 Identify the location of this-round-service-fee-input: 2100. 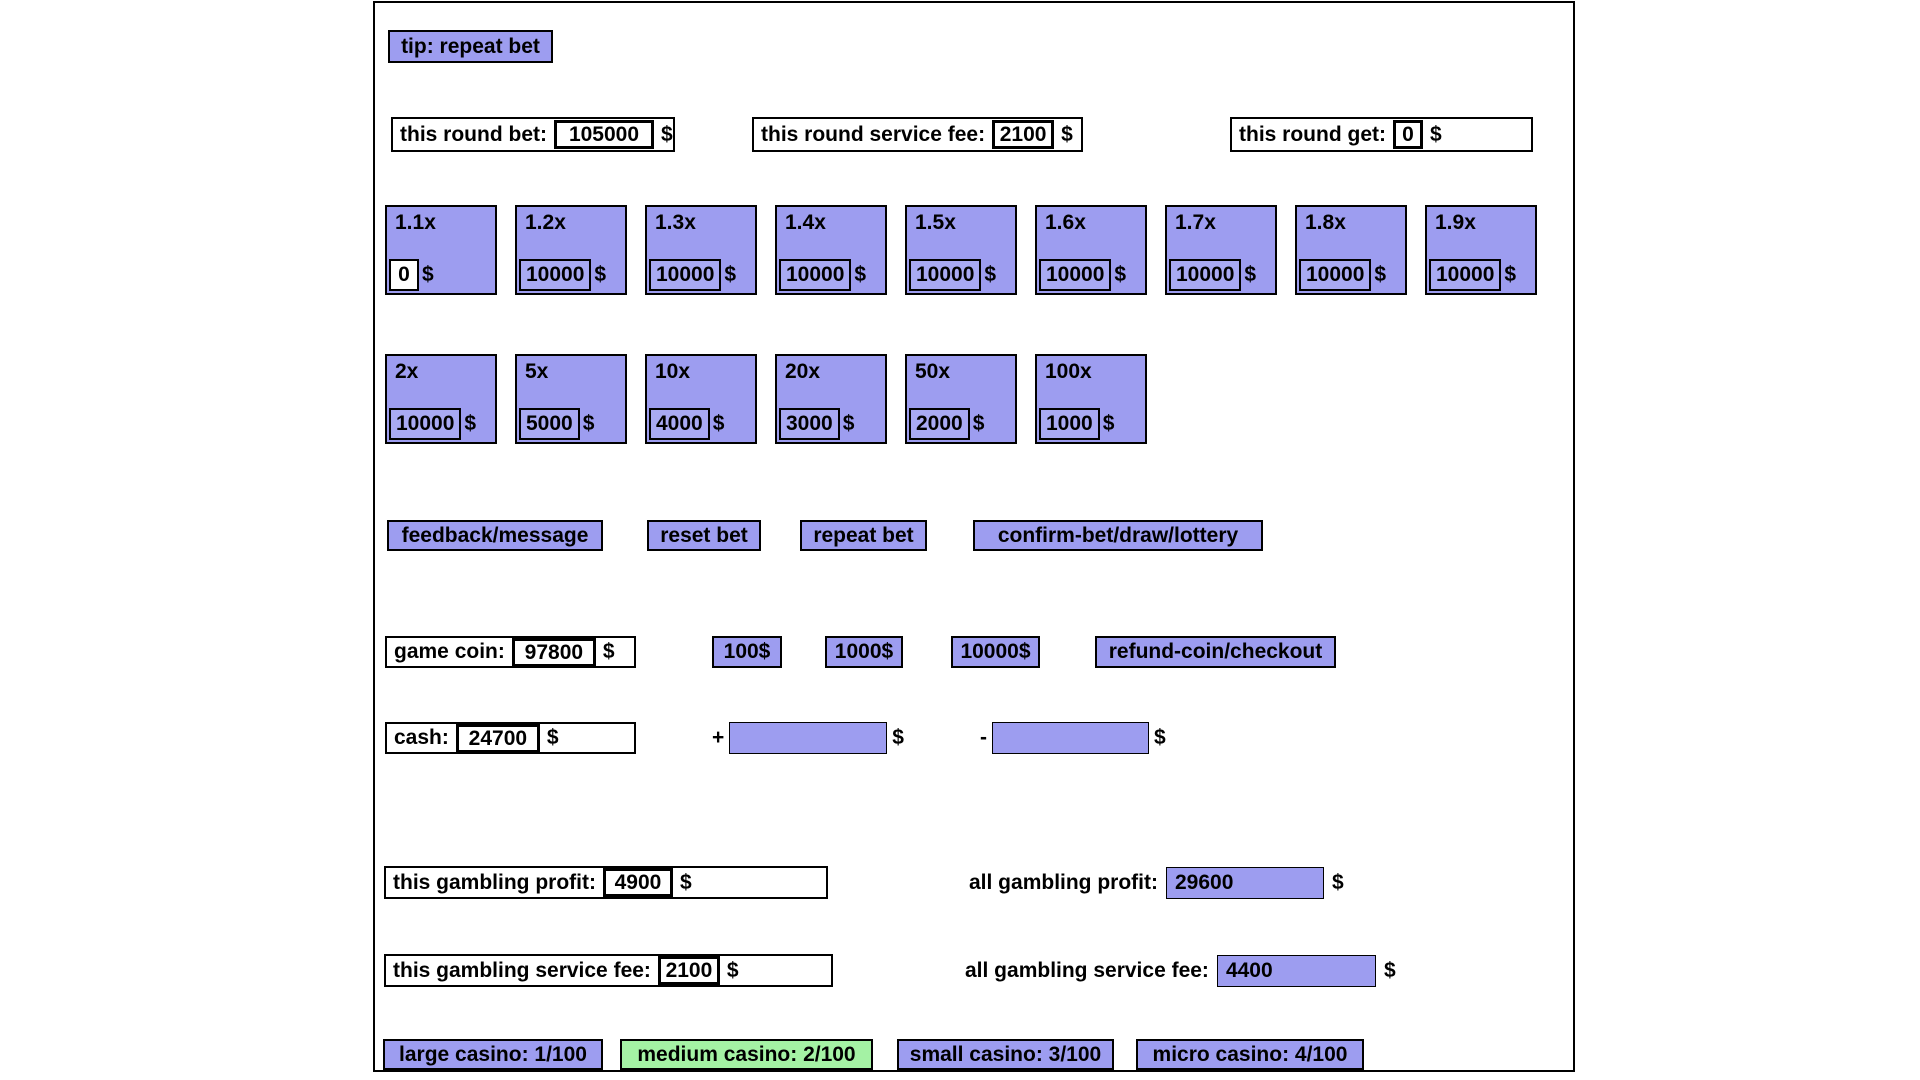
(1023, 134).